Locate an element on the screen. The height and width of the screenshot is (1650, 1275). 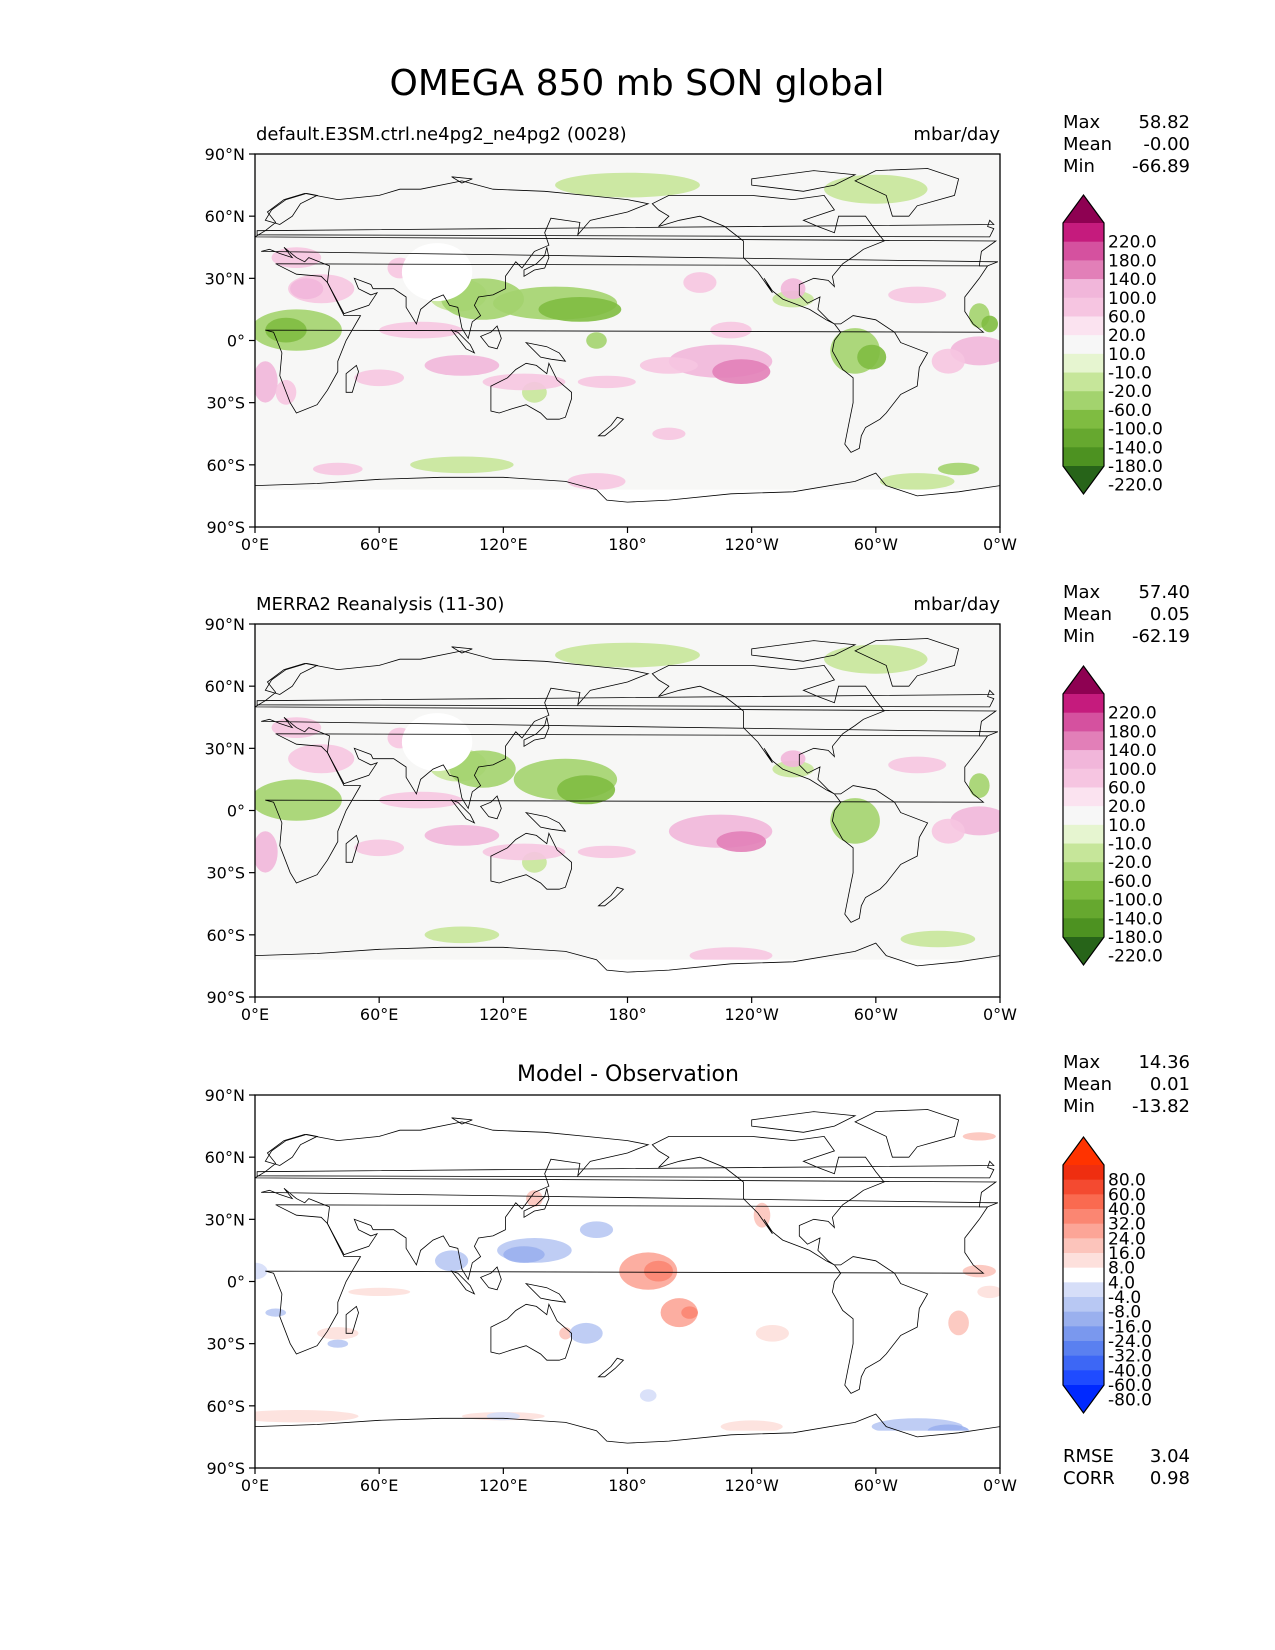
colorbar-tick-label: -24.0 is located at coordinates (1130, 1342).